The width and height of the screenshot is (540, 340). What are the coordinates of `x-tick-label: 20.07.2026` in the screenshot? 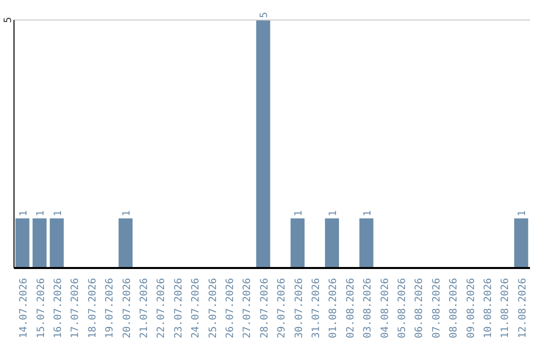 It's located at (127, 308).